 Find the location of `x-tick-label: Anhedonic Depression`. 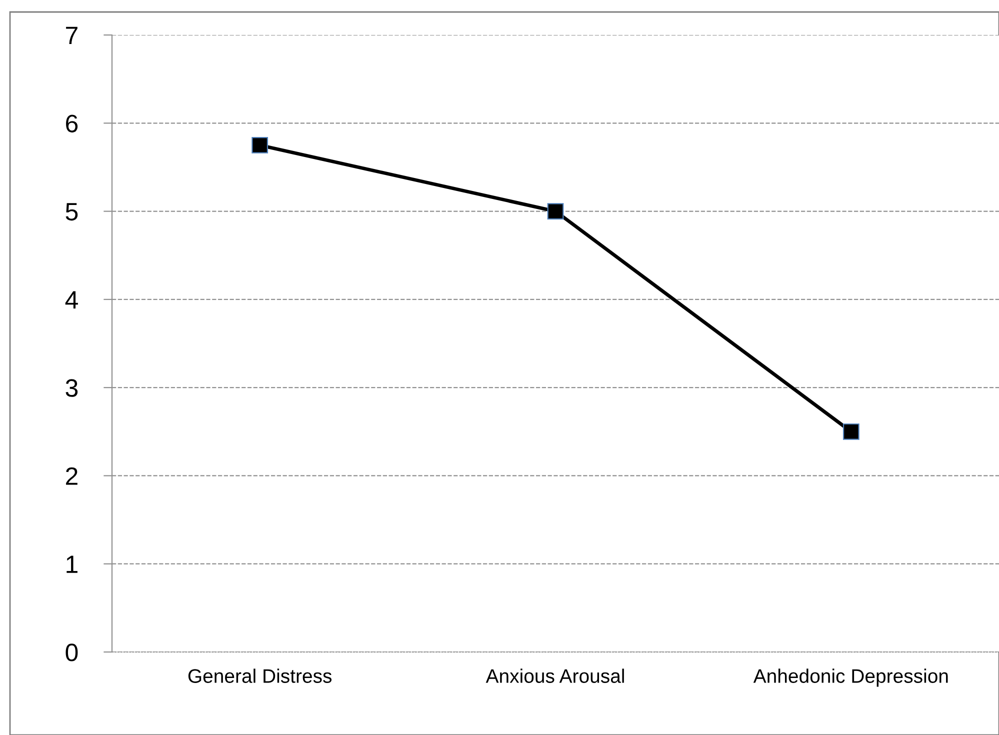

x-tick-label: Anhedonic Depression is located at coordinates (850, 677).